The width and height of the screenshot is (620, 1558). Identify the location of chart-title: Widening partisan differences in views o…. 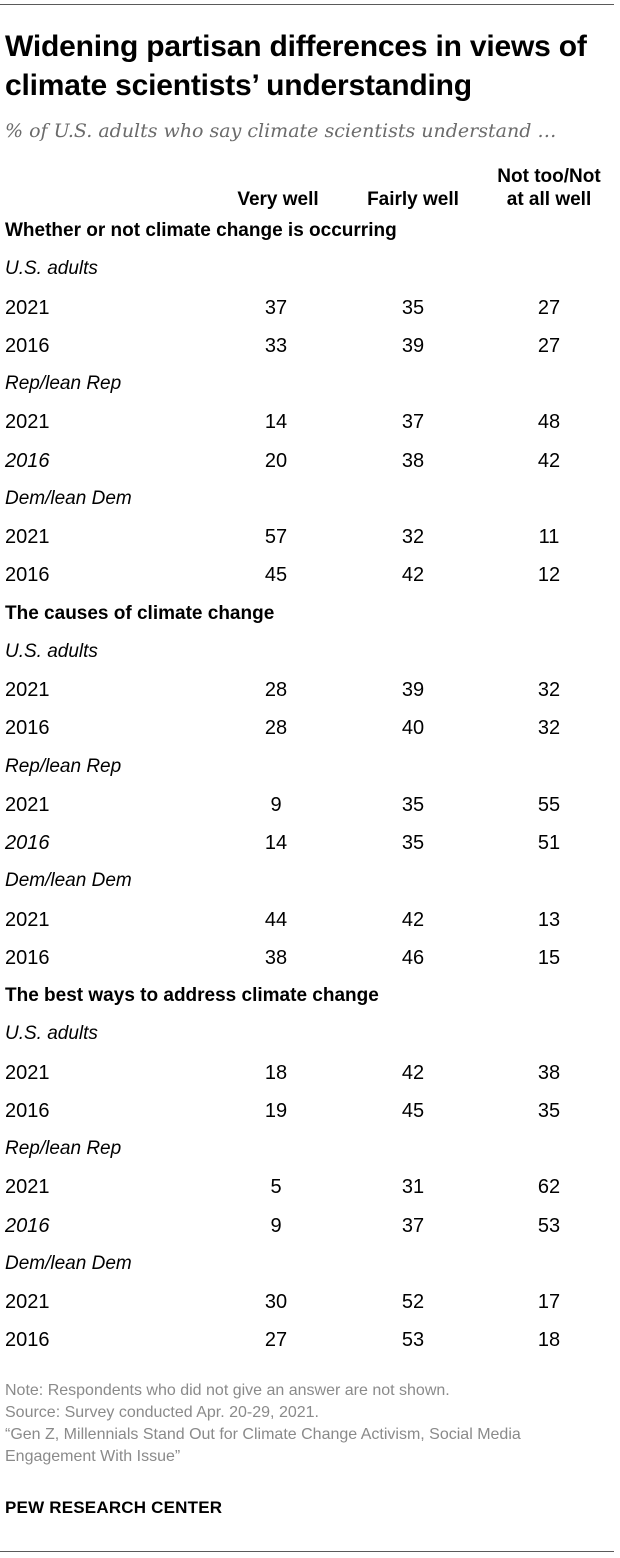
(296, 66).